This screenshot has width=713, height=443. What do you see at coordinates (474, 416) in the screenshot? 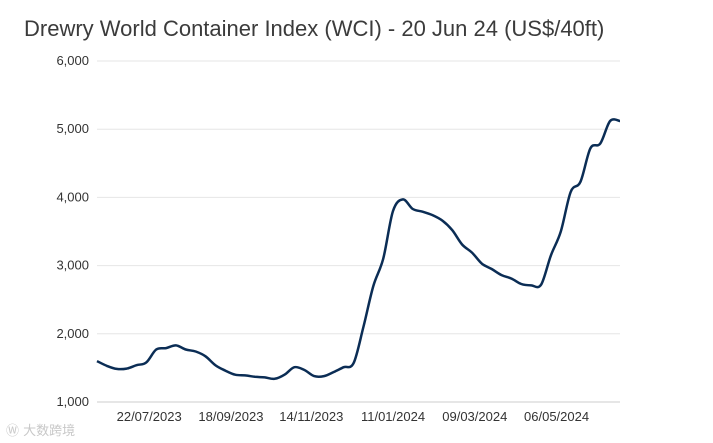
I see `x-tick-label: 09/03/2024` at bounding box center [474, 416].